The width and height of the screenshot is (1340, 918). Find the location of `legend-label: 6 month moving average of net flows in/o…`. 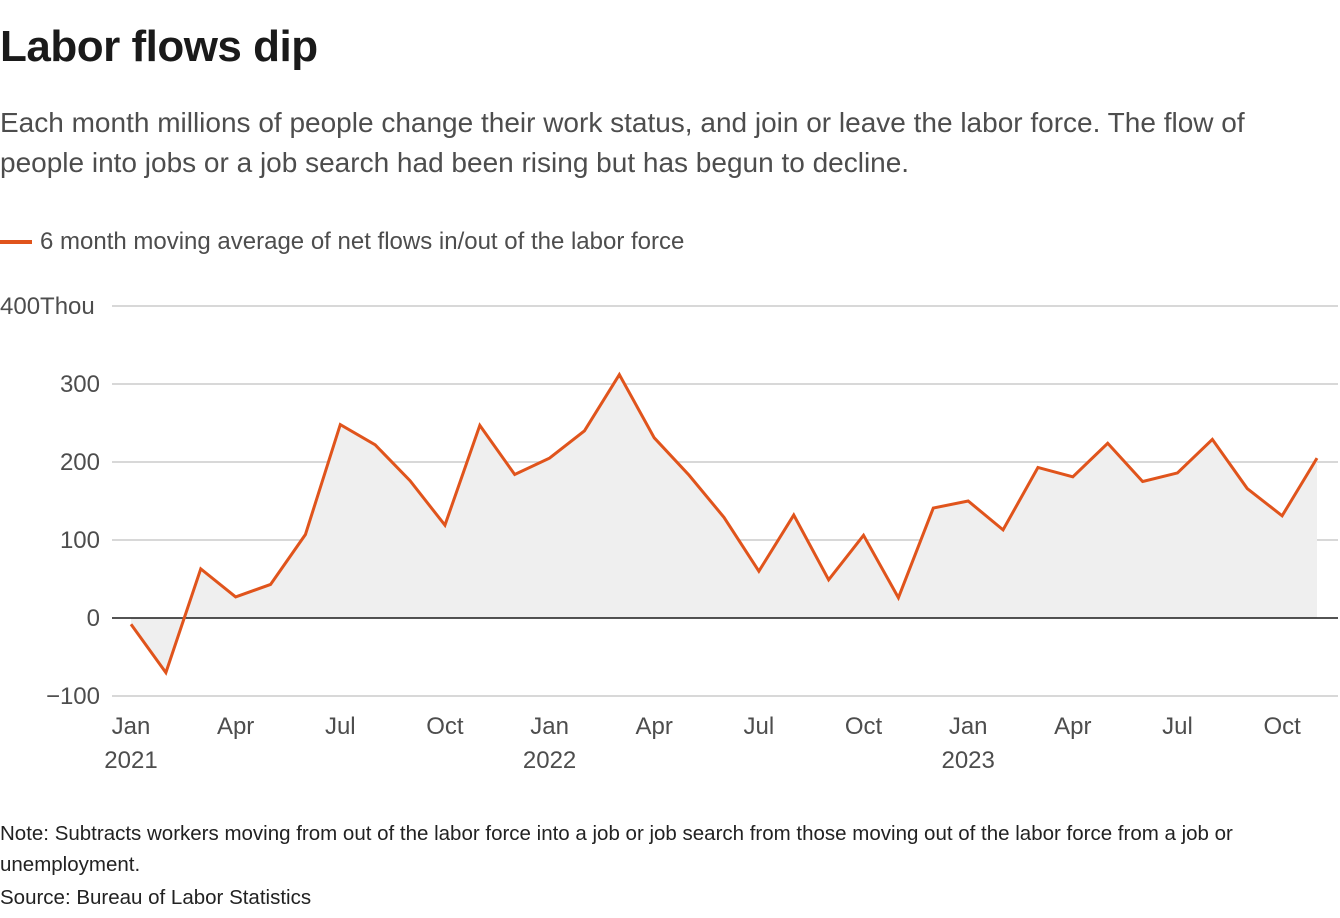

legend-label: 6 month moving average of net flows in/o… is located at coordinates (362, 241).